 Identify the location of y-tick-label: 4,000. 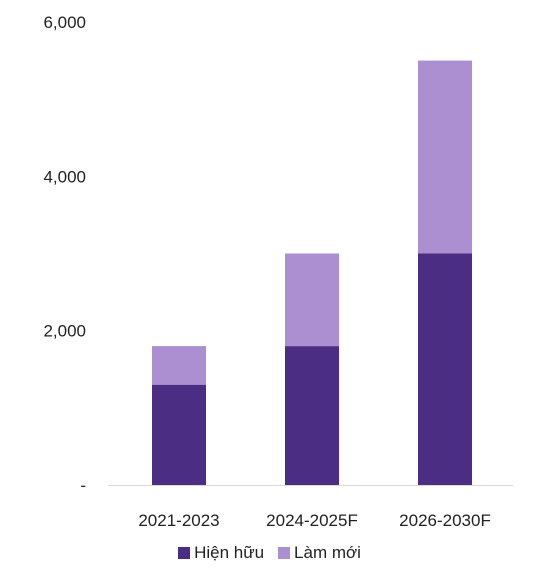
(64, 176).